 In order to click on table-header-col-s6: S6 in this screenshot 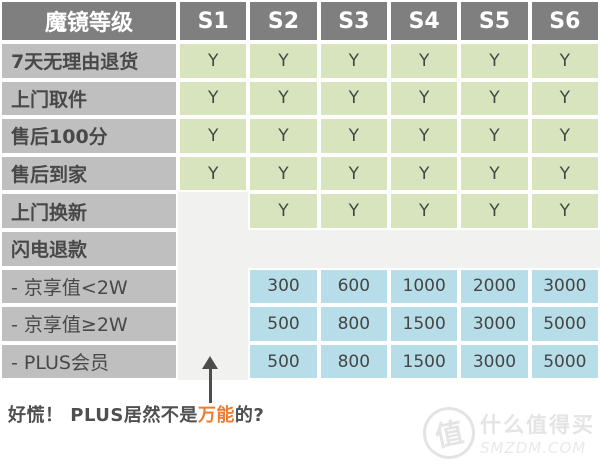, I will do `click(564, 21)`.